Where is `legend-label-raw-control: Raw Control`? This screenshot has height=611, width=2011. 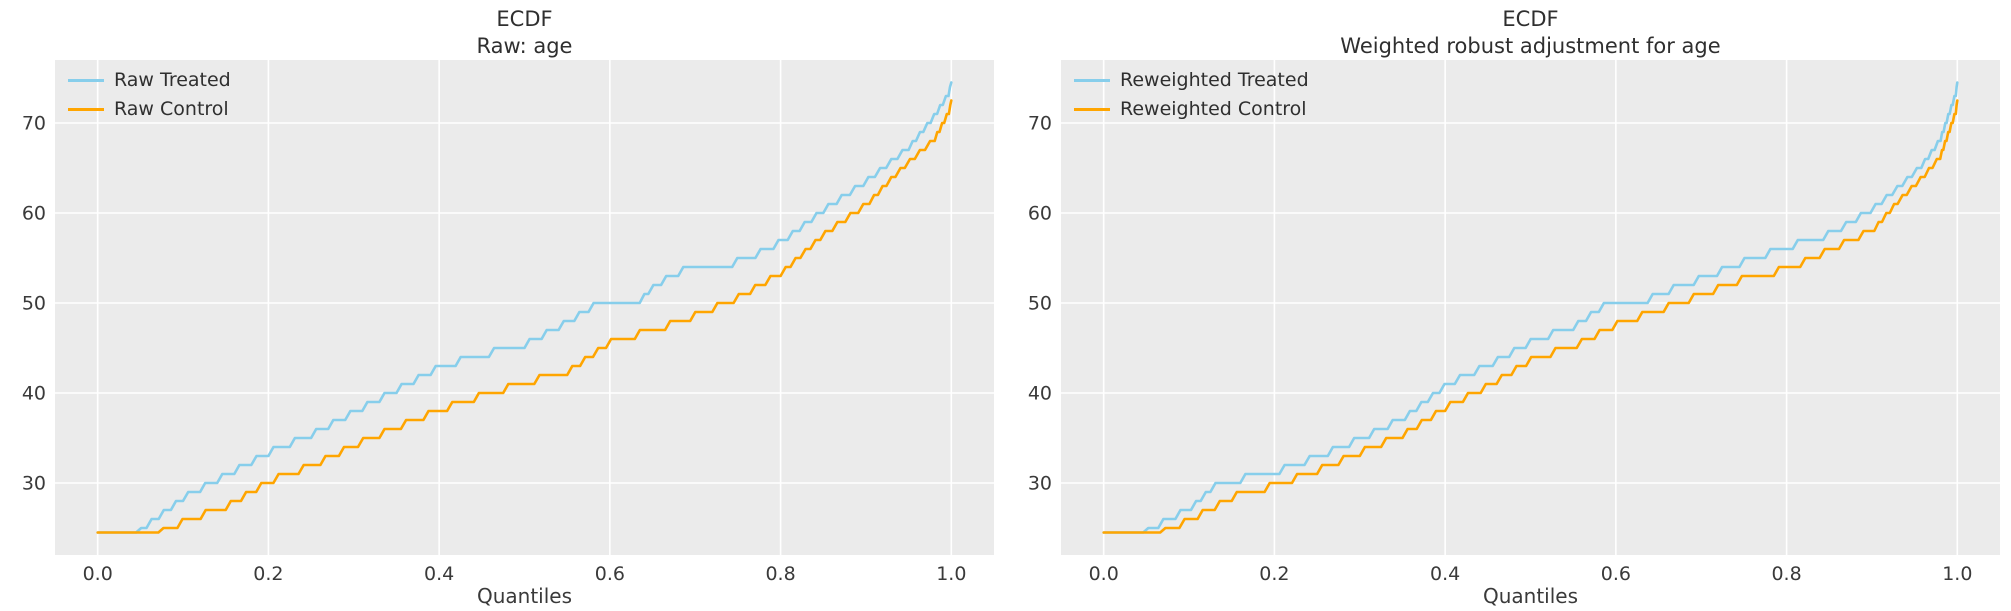
legend-label-raw-control: Raw Control is located at coordinates (171, 109).